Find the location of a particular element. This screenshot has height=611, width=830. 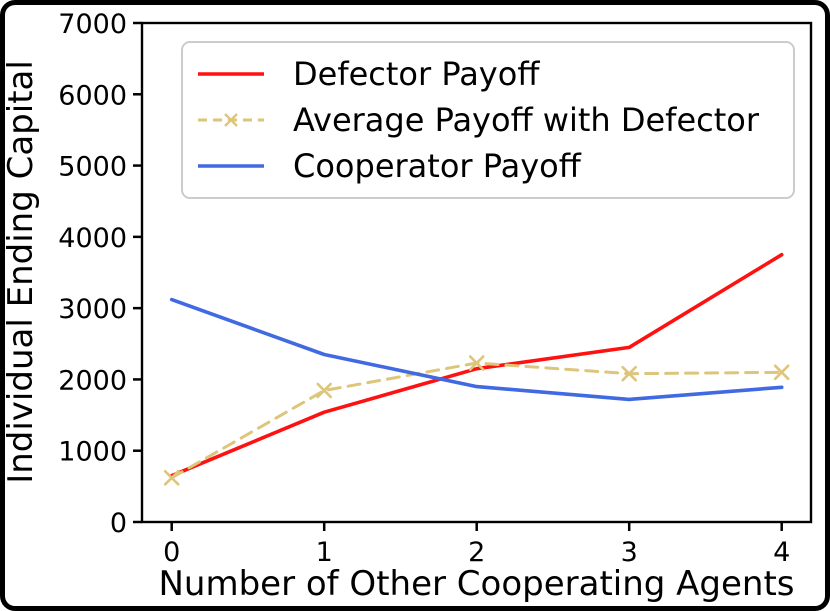

y-tick-label: 5000 is located at coordinates (92, 167).